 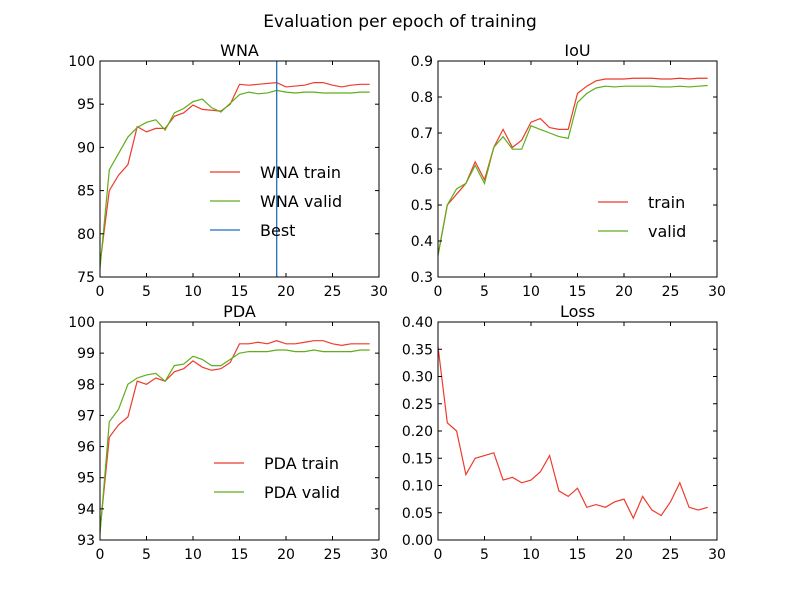 What do you see at coordinates (300, 172) in the screenshot?
I see `legend-label: WNA train` at bounding box center [300, 172].